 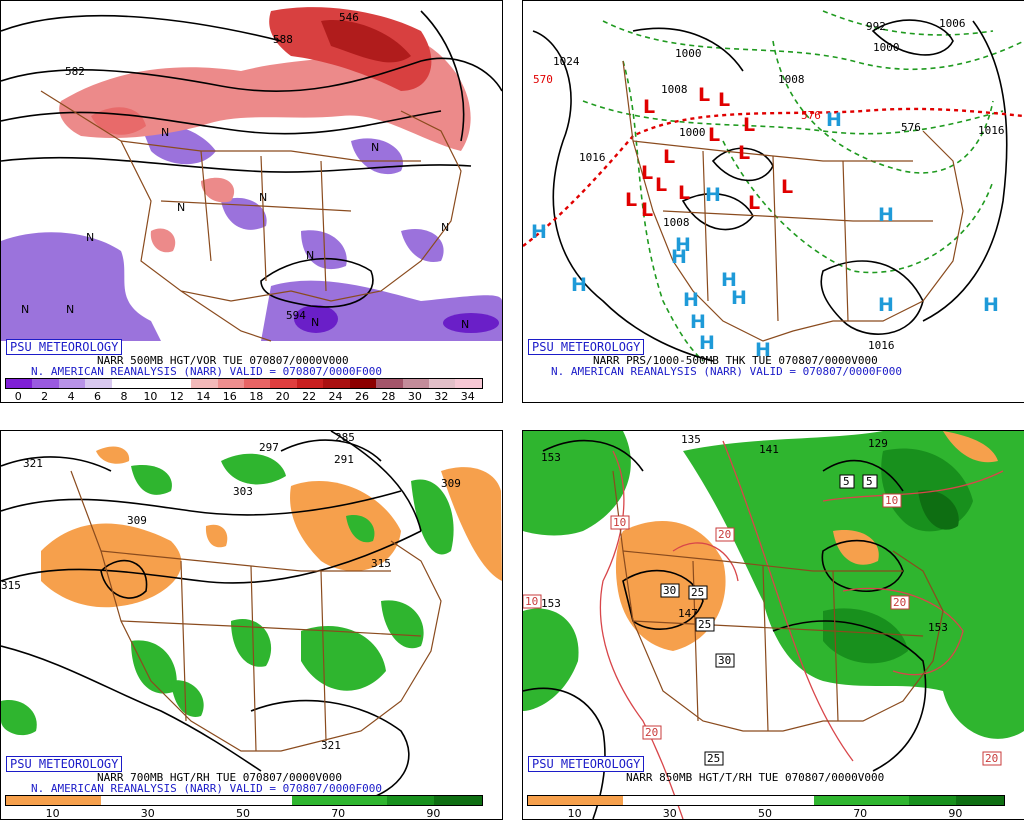 I want to click on vorticity-colorbar, so click(x=244, y=383).